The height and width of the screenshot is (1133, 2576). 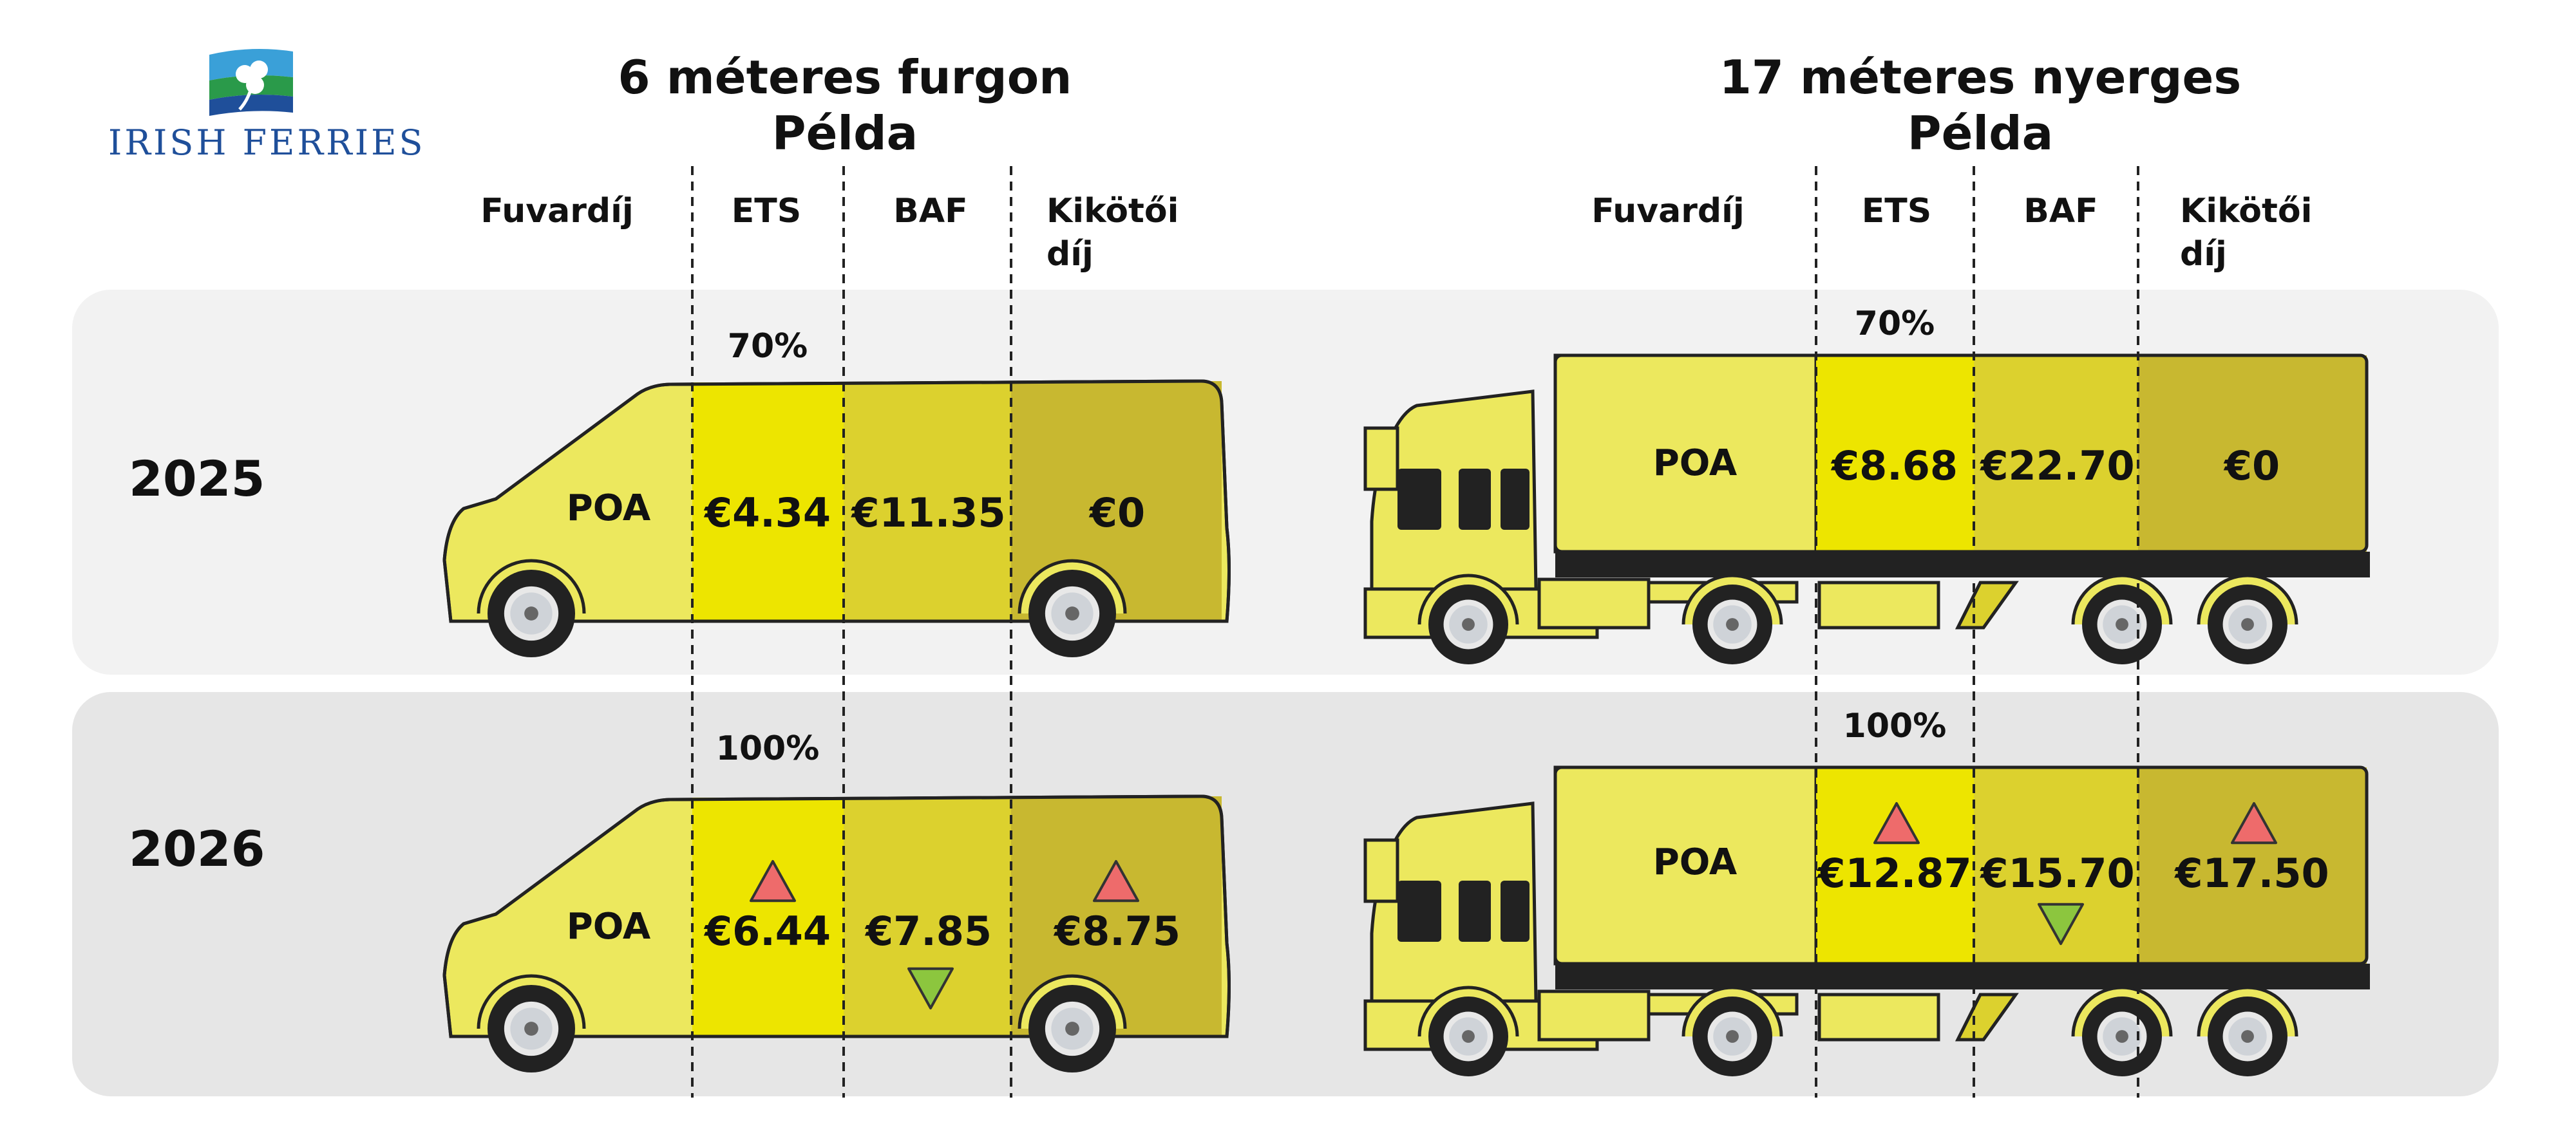 I want to click on trend-arrows, so click(x=1513, y=905).